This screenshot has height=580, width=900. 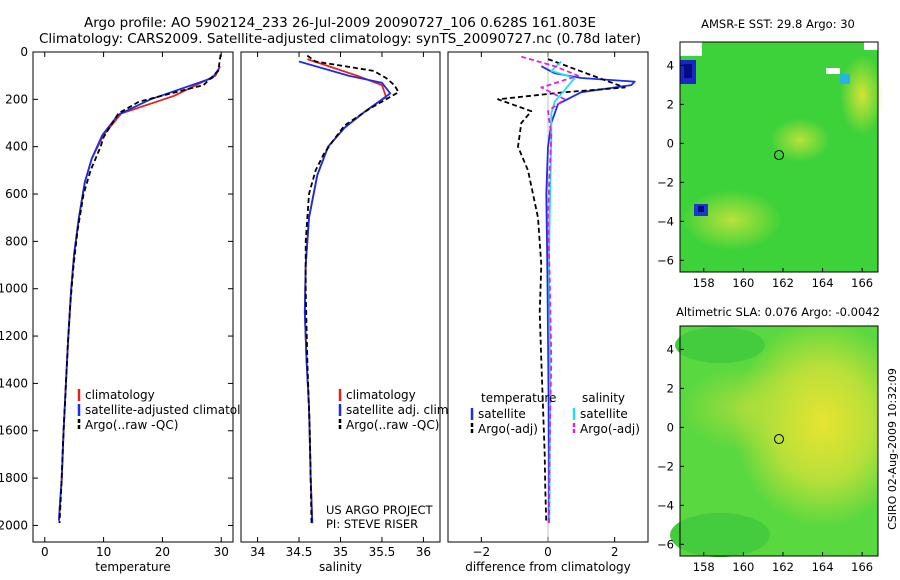 I want to click on temp-xtick-label-20: 20, so click(x=162, y=552).